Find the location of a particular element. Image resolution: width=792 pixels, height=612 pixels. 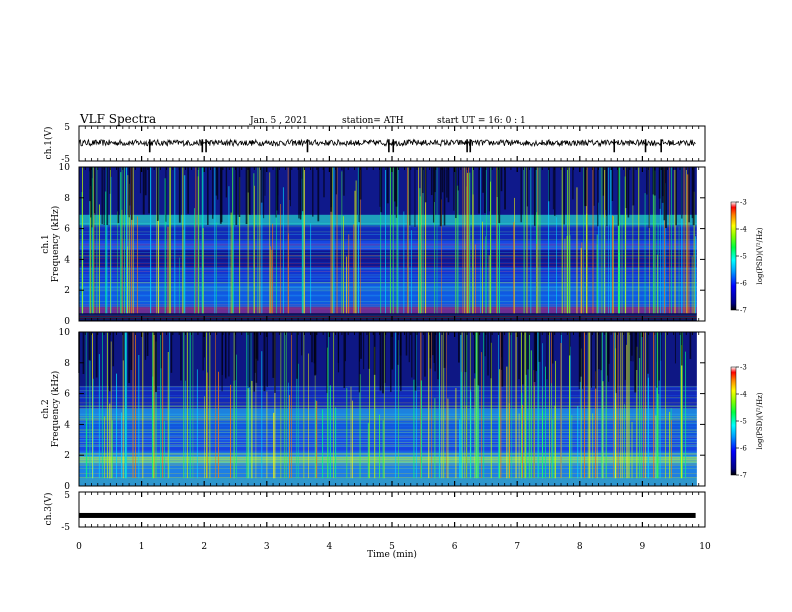

ch3-wave-ytick-top: 5 is located at coordinates (67, 496).